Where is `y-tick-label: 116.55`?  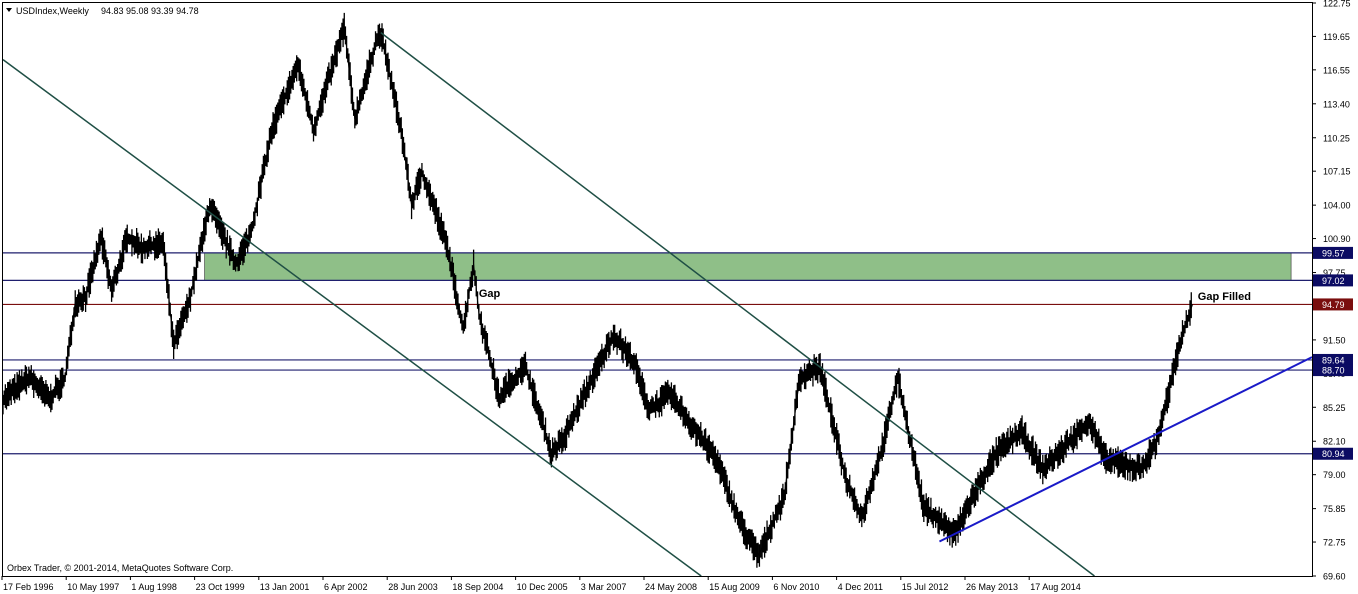 y-tick-label: 116.55 is located at coordinates (1336, 70).